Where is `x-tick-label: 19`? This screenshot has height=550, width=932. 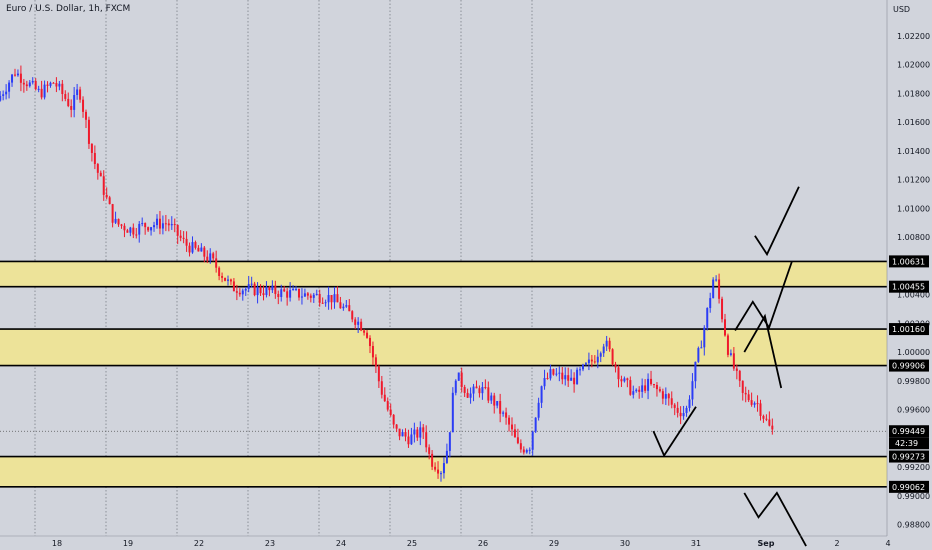 x-tick-label: 19 is located at coordinates (128, 543).